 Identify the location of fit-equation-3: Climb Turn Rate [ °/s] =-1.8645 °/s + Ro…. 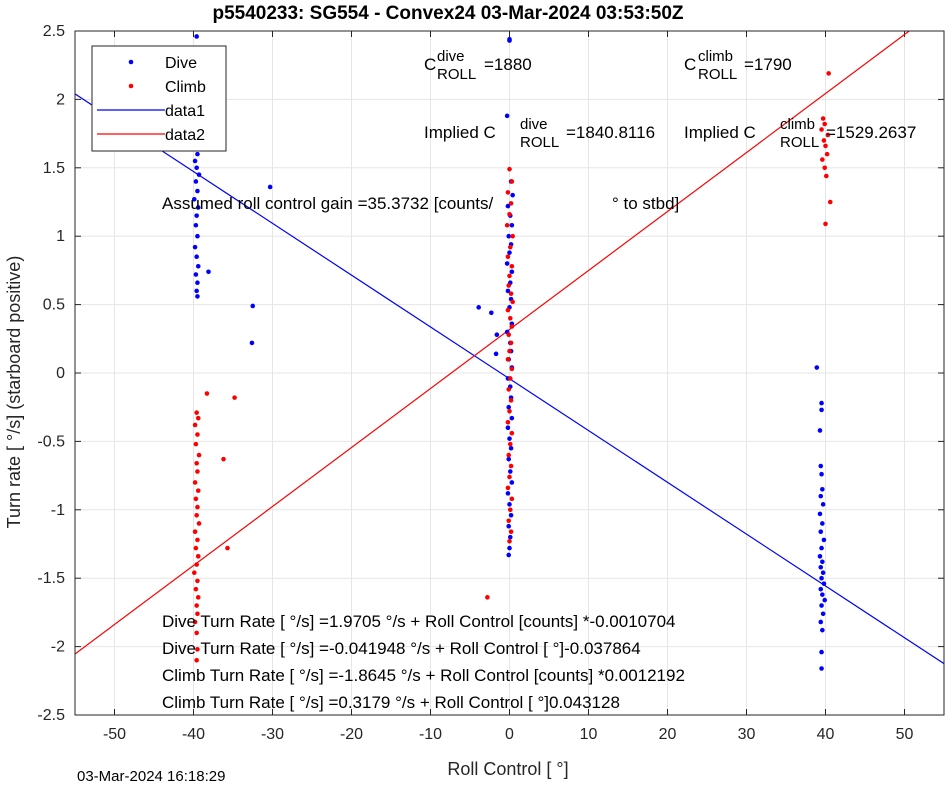
(423, 675).